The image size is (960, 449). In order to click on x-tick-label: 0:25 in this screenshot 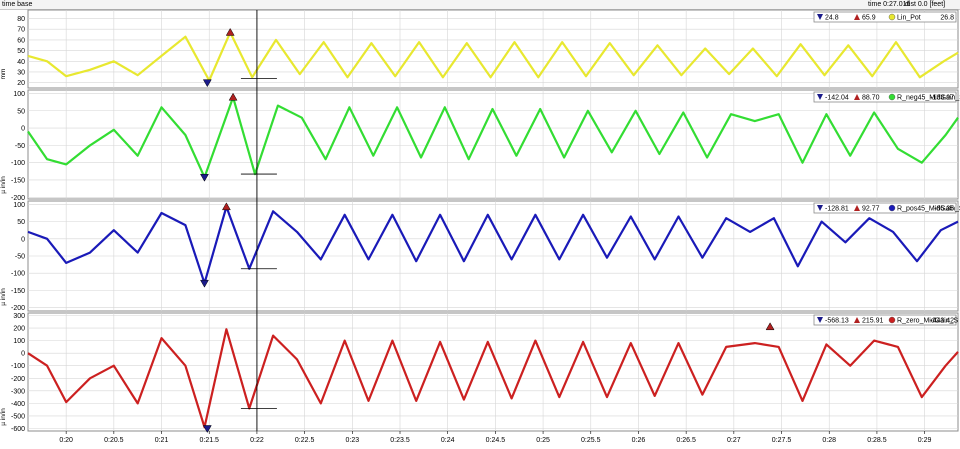, I will do `click(543, 440)`.